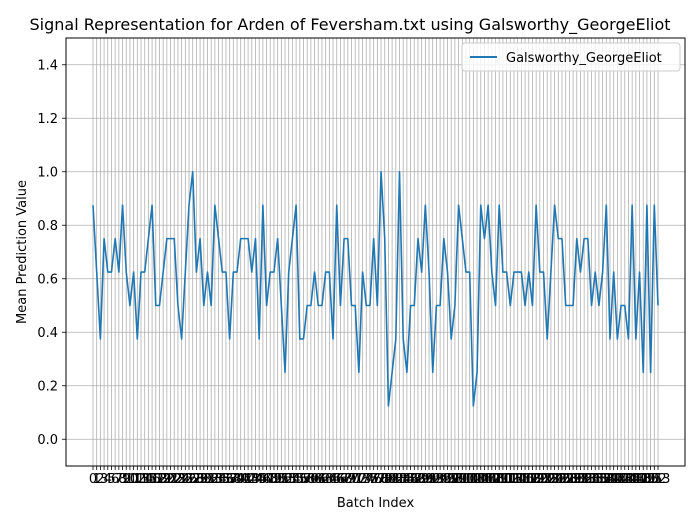  I want to click on x-tick-label: 23, so click(178, 479).